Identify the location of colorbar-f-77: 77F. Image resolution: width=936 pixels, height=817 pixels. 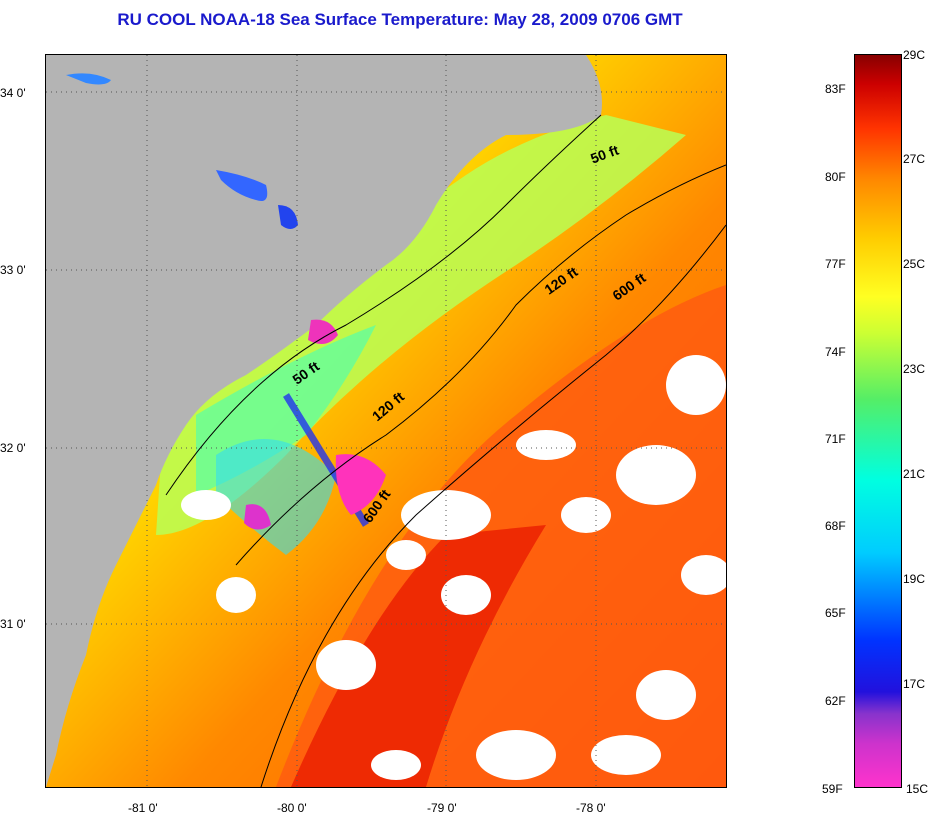
(835, 264).